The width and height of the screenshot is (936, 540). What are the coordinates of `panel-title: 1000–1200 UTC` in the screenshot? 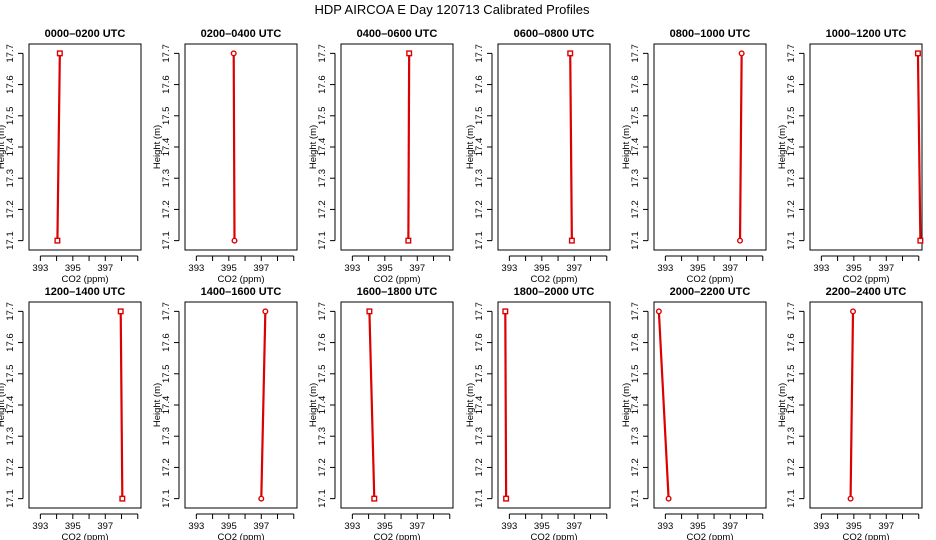 It's located at (866, 34).